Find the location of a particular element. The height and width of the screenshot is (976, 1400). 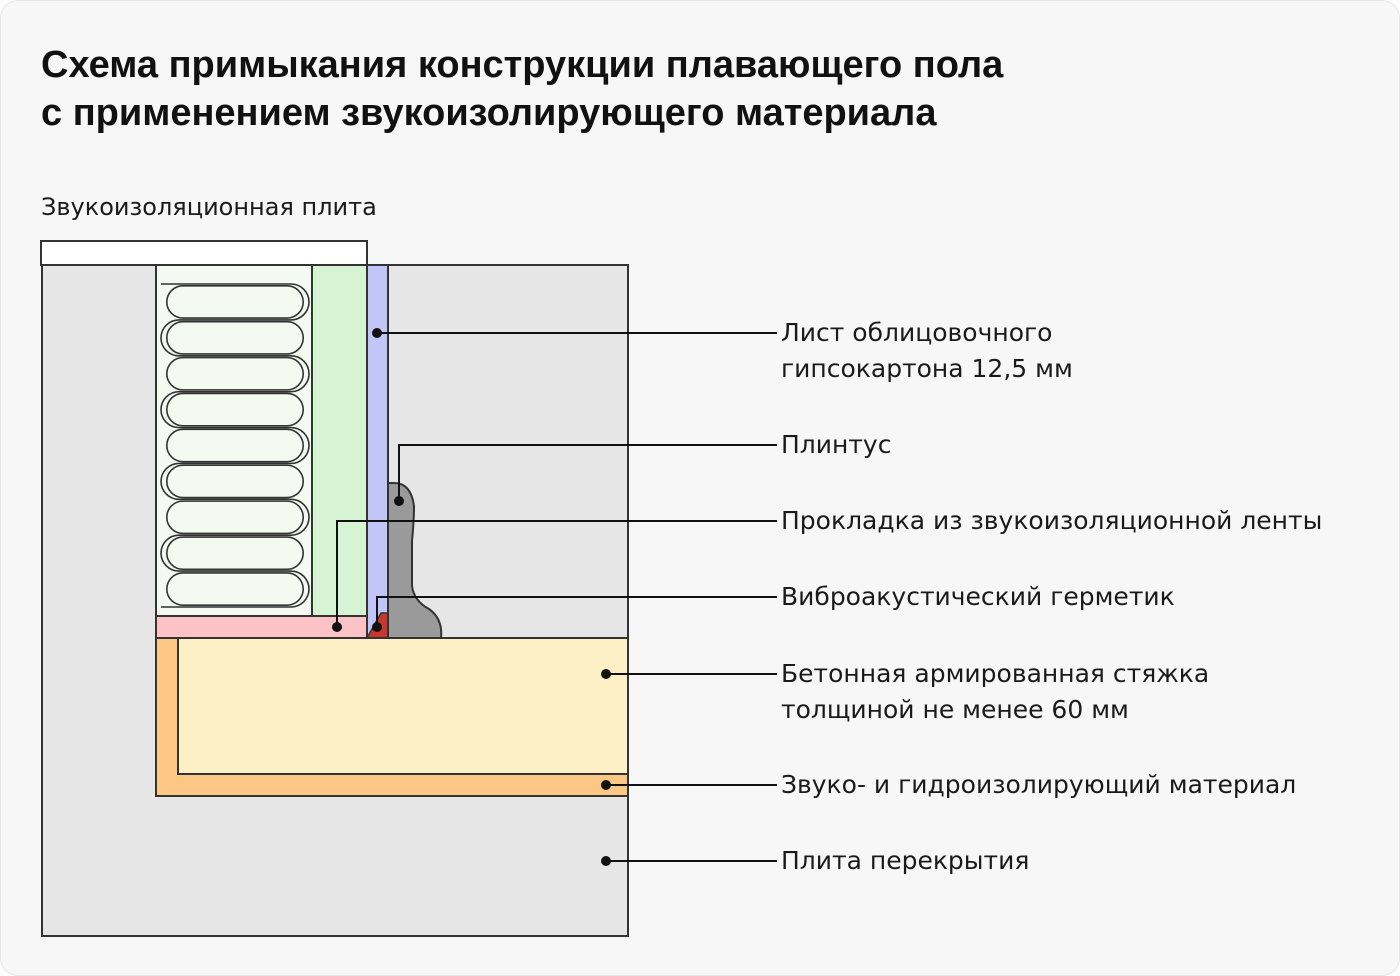

tape-label: Прокладка из звукоизоляционной ленты is located at coordinates (1052, 520).